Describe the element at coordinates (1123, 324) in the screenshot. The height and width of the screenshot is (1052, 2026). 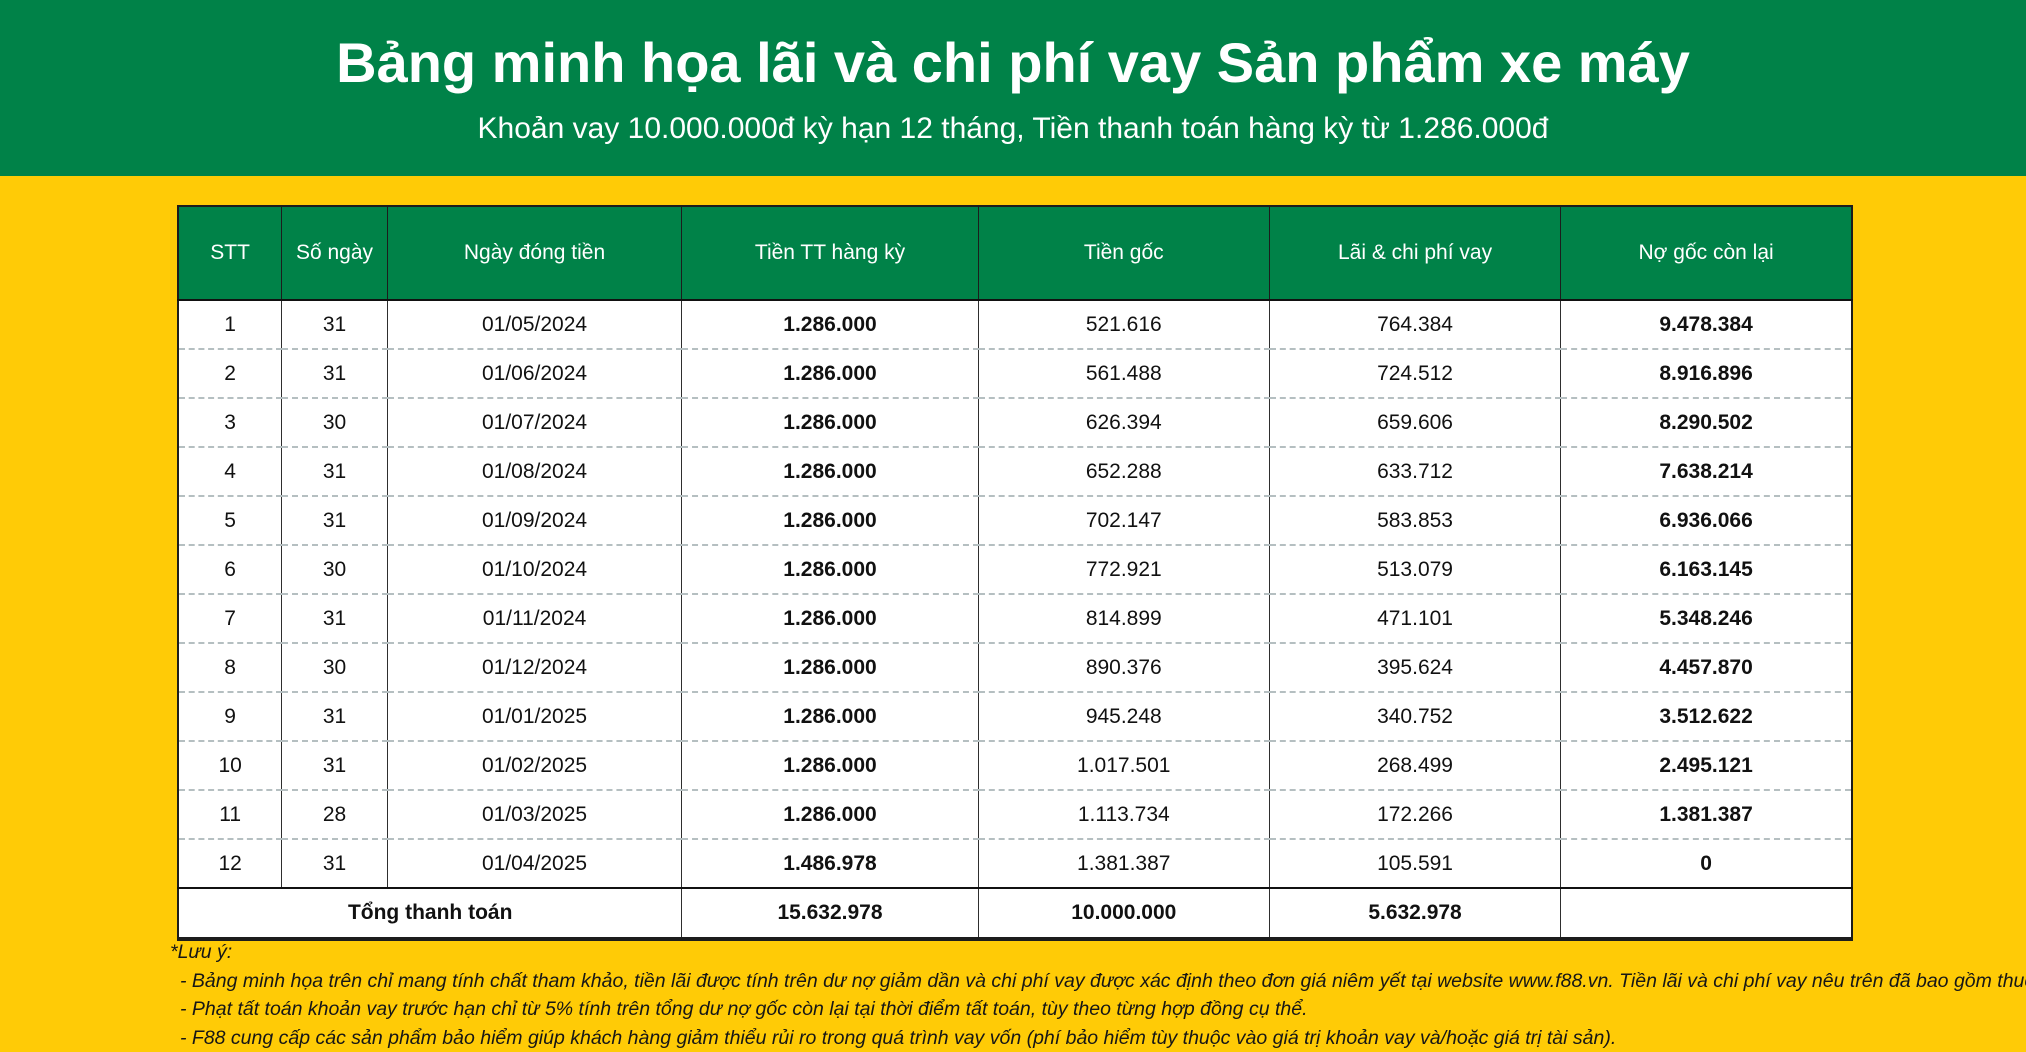
I see `table-cell: 521.616` at that location.